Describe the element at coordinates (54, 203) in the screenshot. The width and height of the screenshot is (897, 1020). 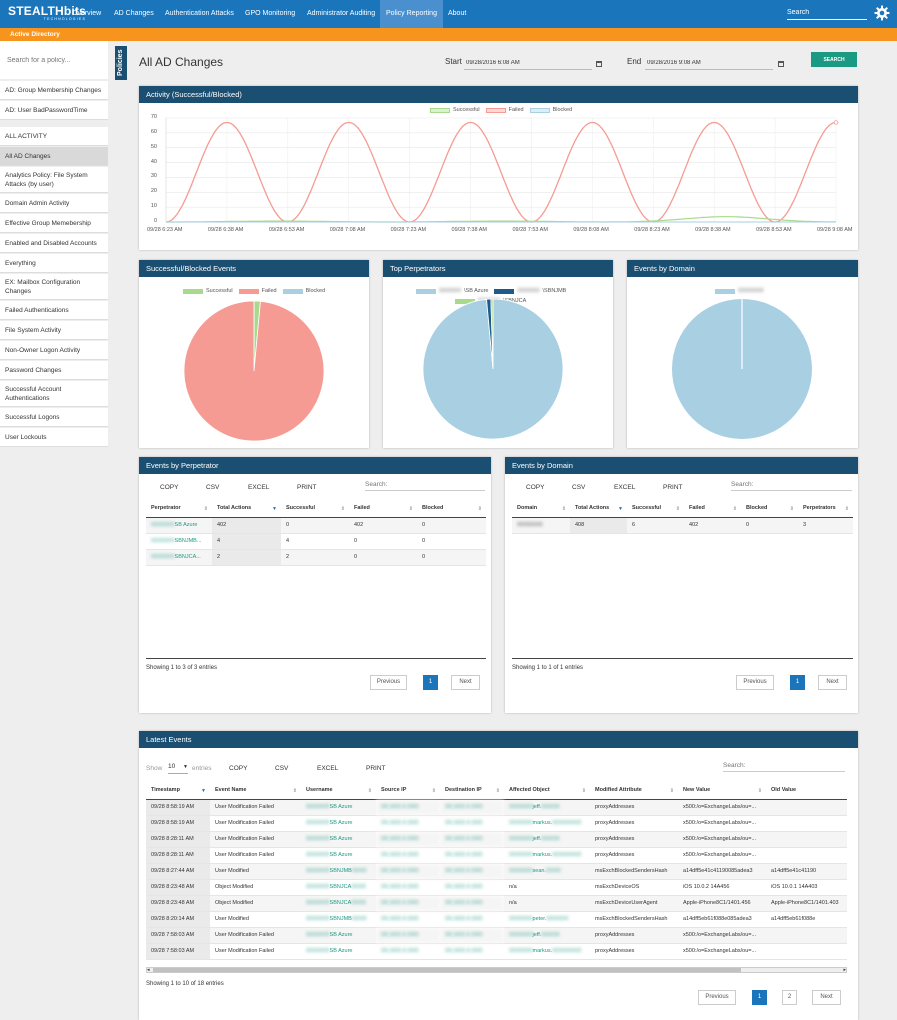
I see `sidebar-item-domain-admin-activity: Domain Admin Activity` at that location.